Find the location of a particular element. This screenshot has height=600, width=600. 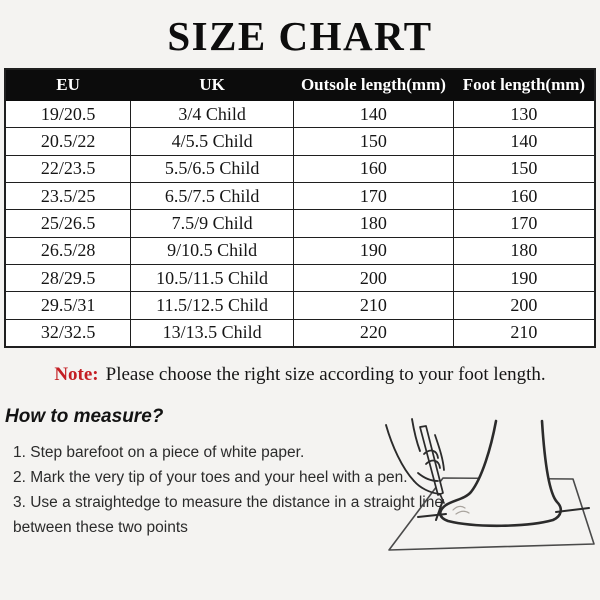

table-row: 26.5/28 9/10.5 Child 190 180 is located at coordinates (300, 250).